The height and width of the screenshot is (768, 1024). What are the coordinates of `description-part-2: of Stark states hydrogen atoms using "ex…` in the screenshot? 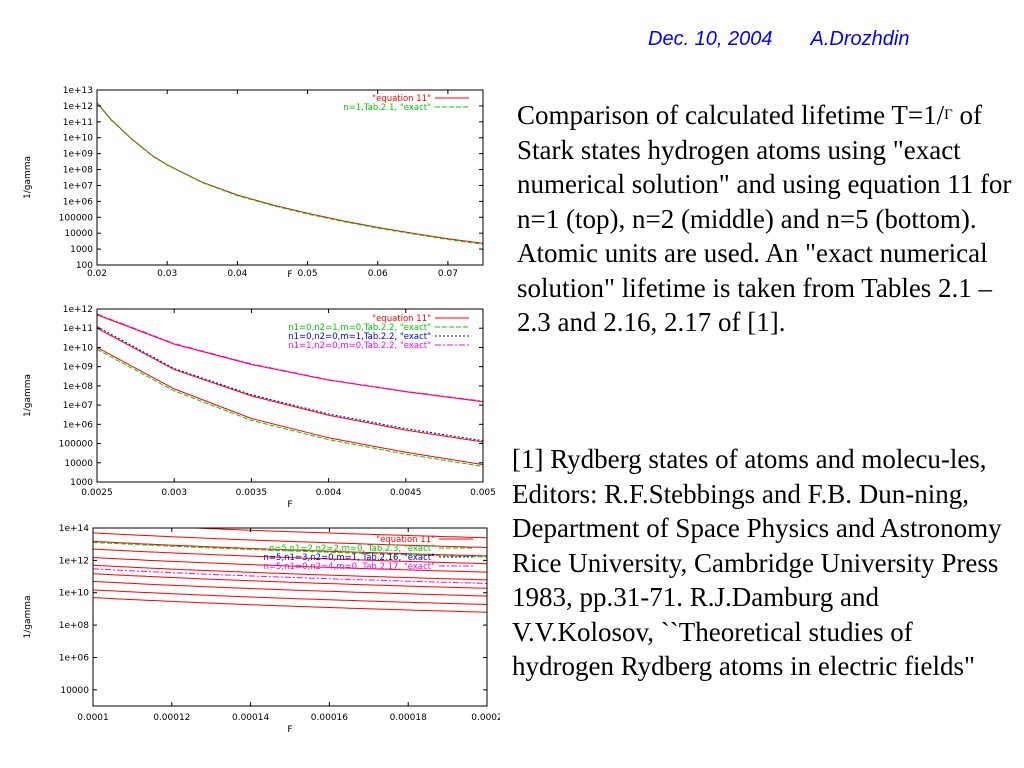 It's located at (764, 218).